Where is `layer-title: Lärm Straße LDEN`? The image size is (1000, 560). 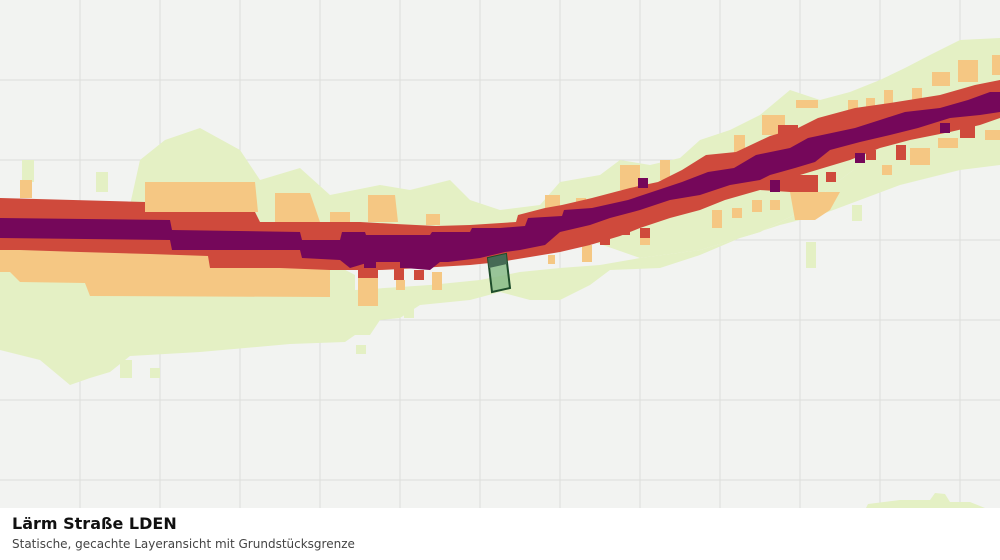
layer-title: Lärm Straße LDEN is located at coordinates (94, 523).